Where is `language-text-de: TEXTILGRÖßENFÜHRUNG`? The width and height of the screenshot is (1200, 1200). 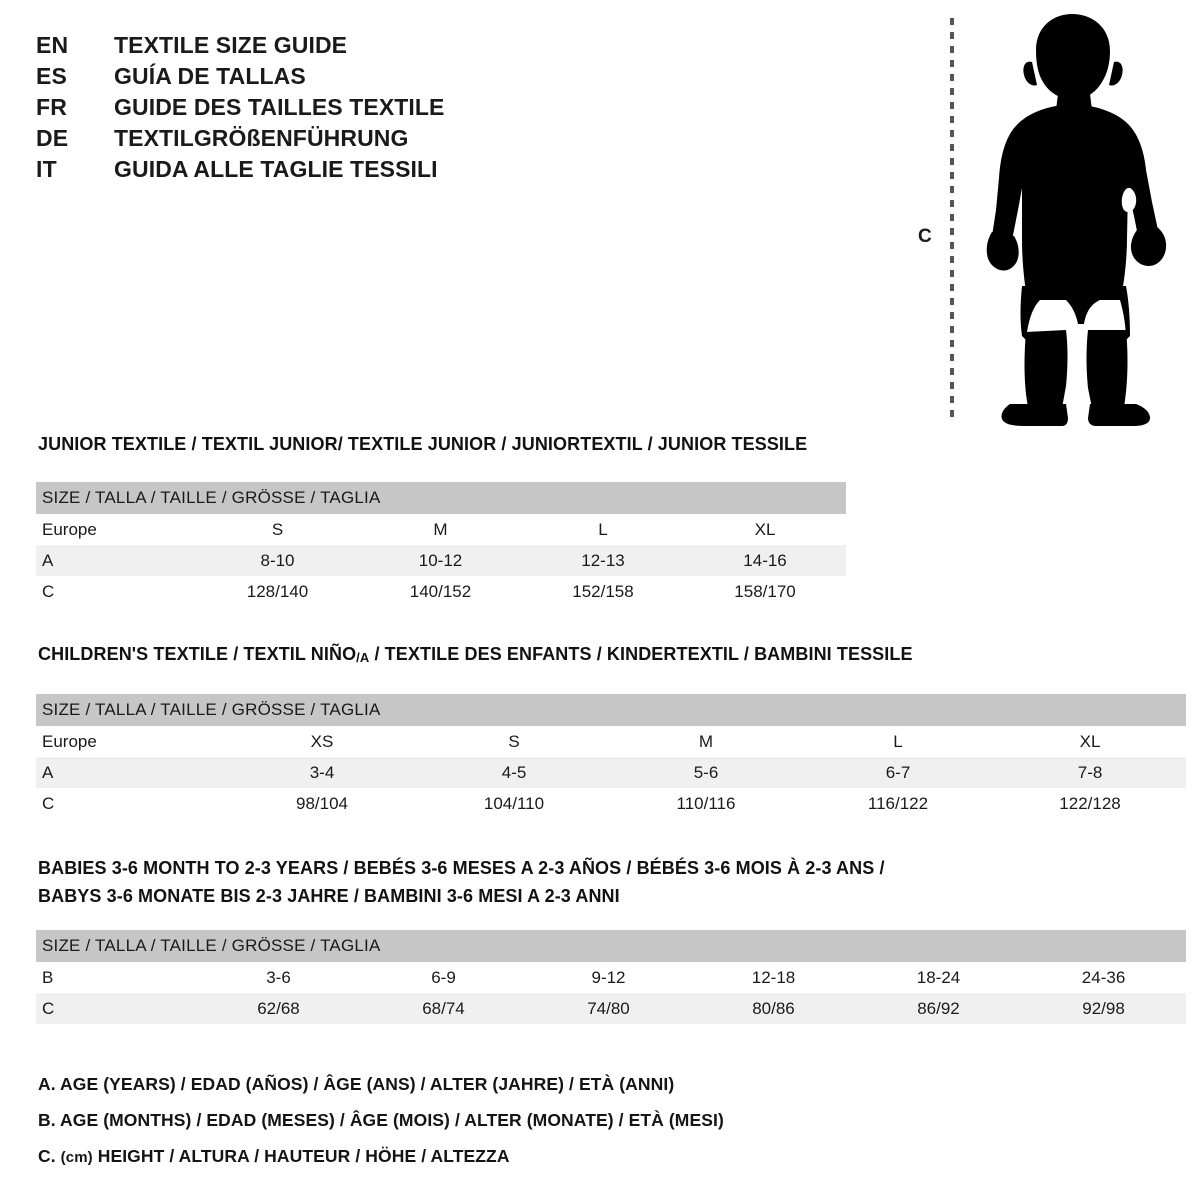 language-text-de: TEXTILGRÖßENFÜHRUNG is located at coordinates (261, 138).